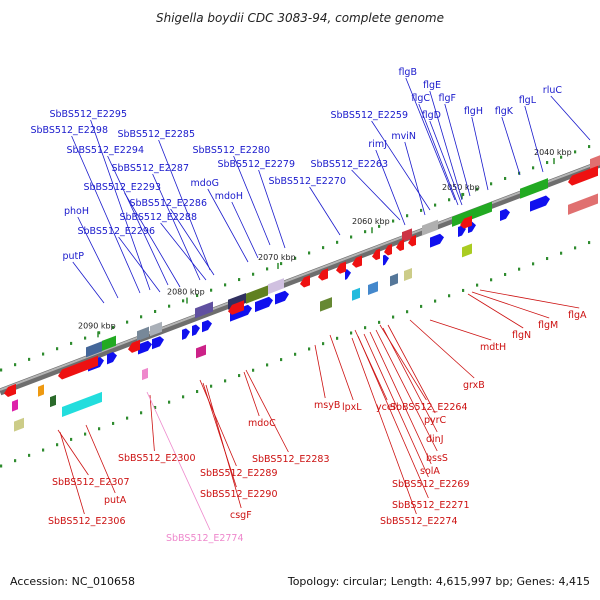 The height and width of the screenshot is (600, 600). Describe the element at coordinates (403, 136) in the screenshot. I see `upper-gene-label: mviN` at that location.